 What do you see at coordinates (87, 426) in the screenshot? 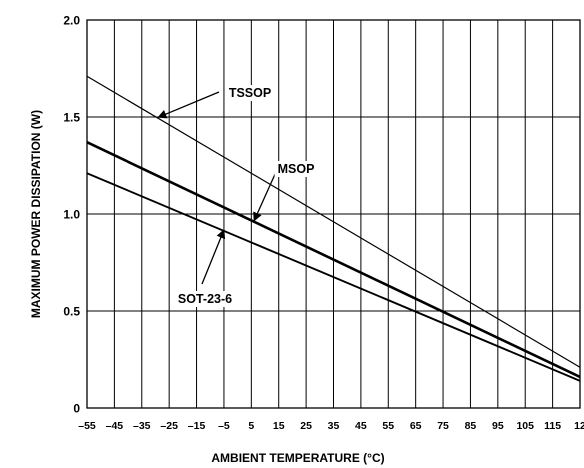
I see `x-tick-label: –55` at bounding box center [87, 426].